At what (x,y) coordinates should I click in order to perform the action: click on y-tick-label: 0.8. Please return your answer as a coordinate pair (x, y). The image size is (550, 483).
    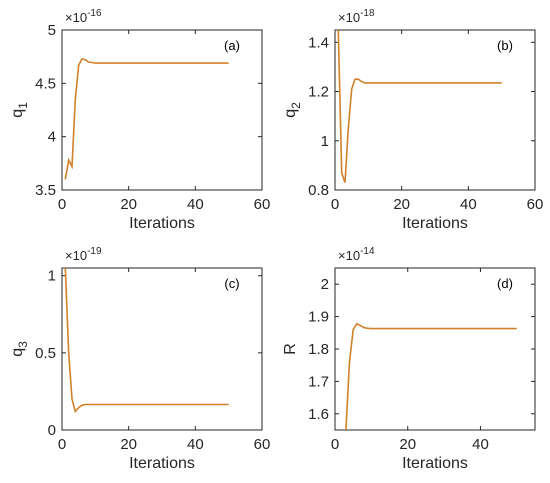
    Looking at the image, I should click on (318, 190).